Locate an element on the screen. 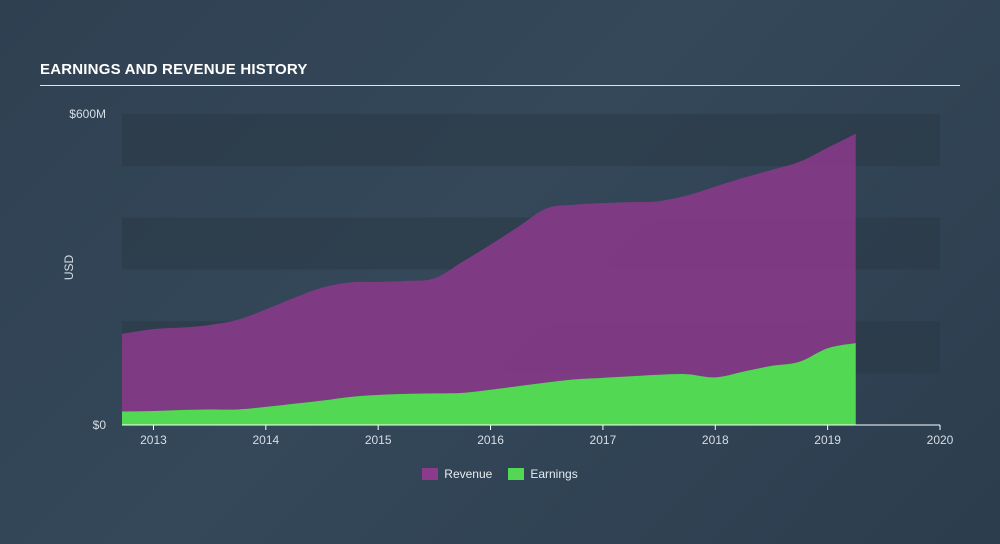 This screenshot has height=544, width=1000. title-divider is located at coordinates (500, 85).